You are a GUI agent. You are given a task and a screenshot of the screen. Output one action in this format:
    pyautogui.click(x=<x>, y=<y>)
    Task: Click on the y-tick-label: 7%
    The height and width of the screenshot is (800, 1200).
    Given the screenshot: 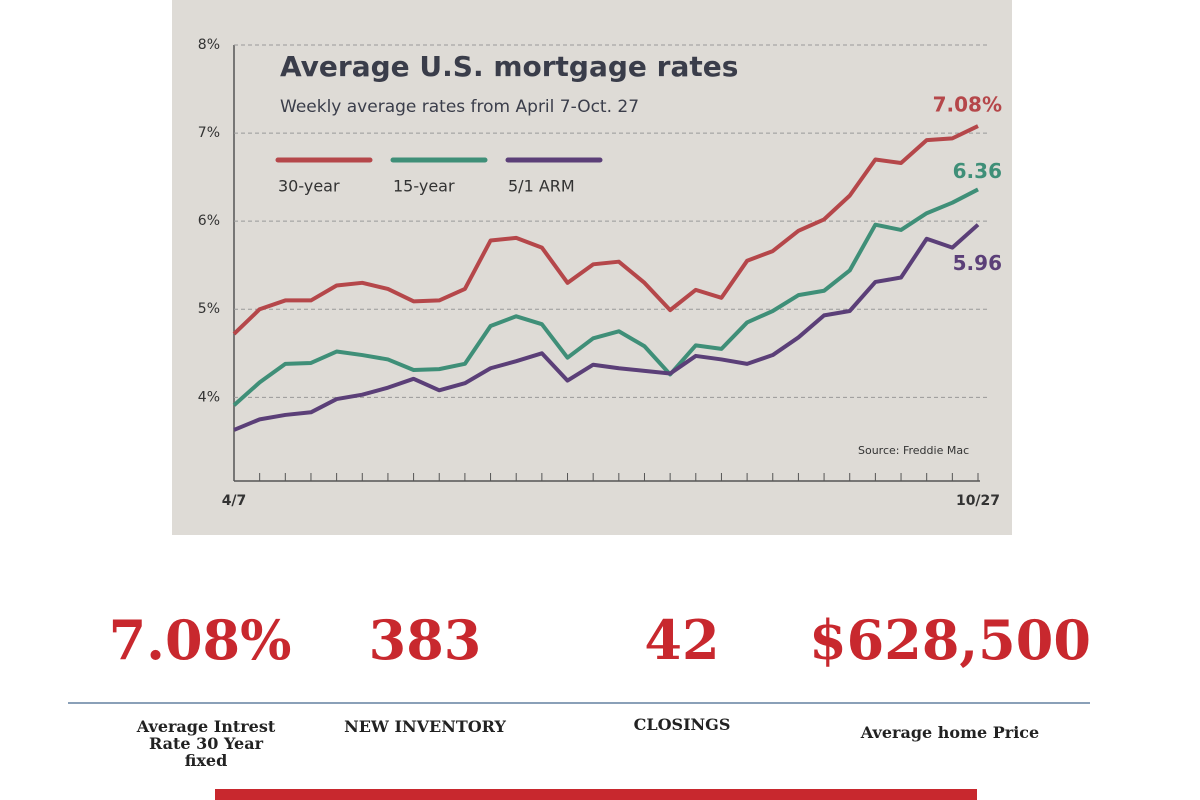 What is the action you would take?
    pyautogui.click(x=209, y=133)
    